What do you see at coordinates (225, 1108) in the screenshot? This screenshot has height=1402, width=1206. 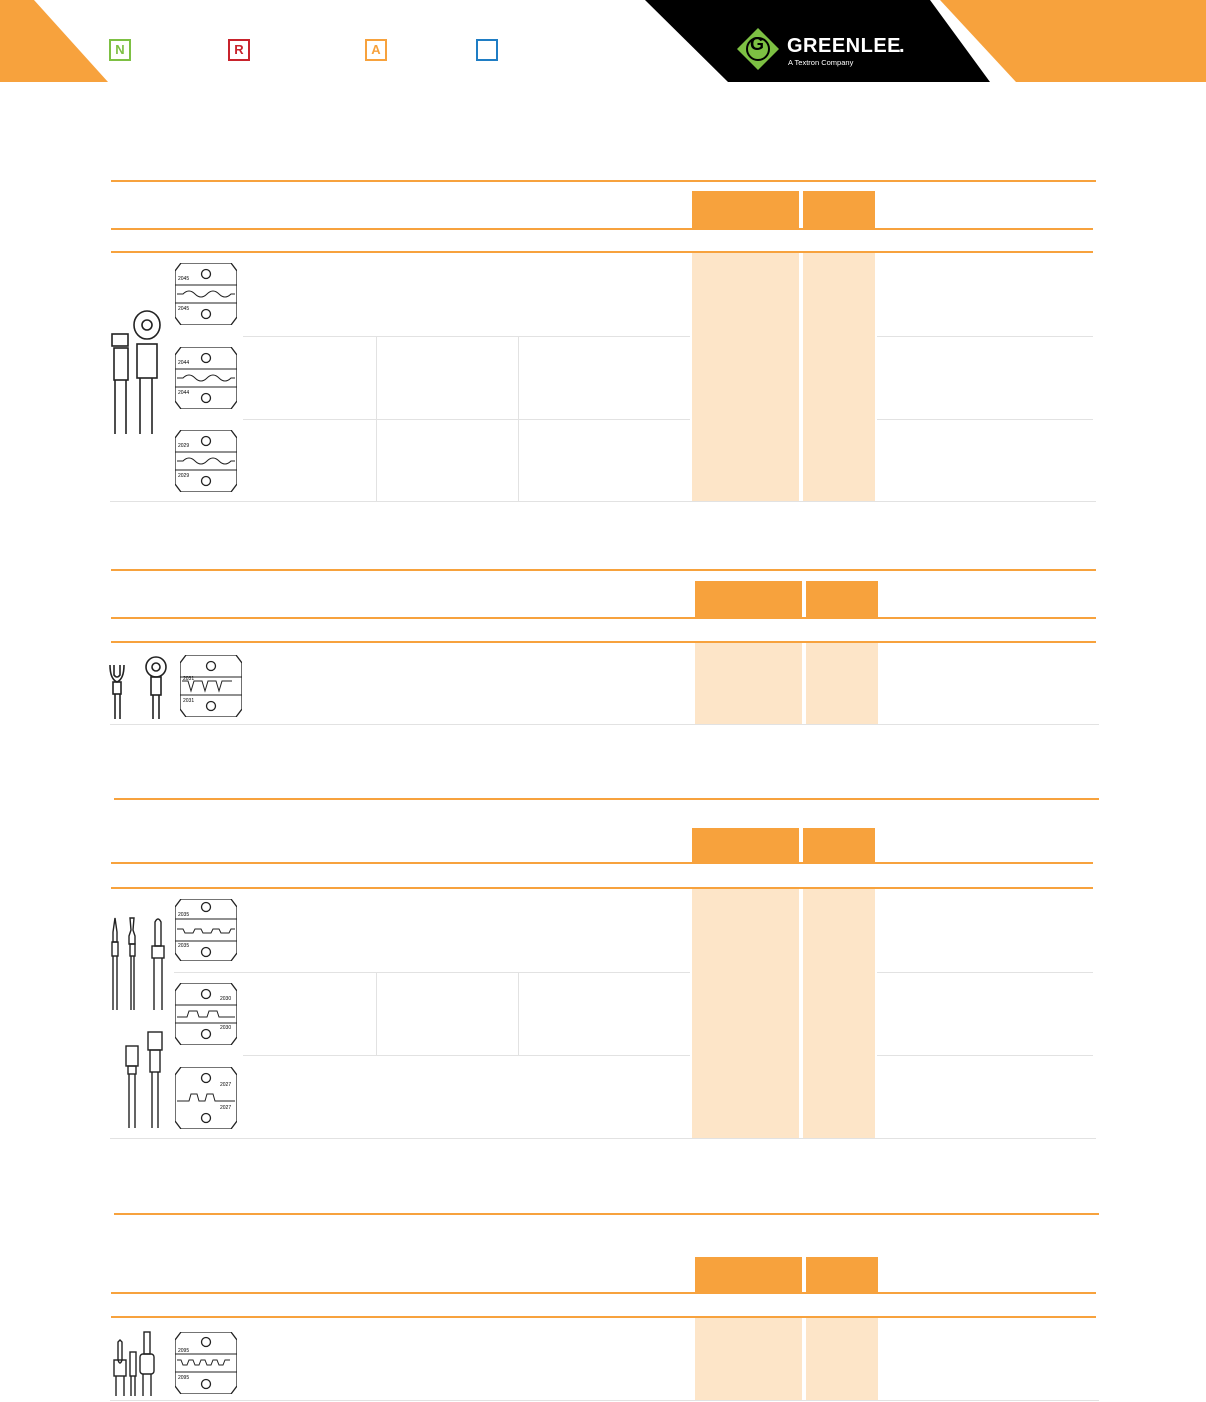 I see `die-label-bottom: 2027` at bounding box center [225, 1108].